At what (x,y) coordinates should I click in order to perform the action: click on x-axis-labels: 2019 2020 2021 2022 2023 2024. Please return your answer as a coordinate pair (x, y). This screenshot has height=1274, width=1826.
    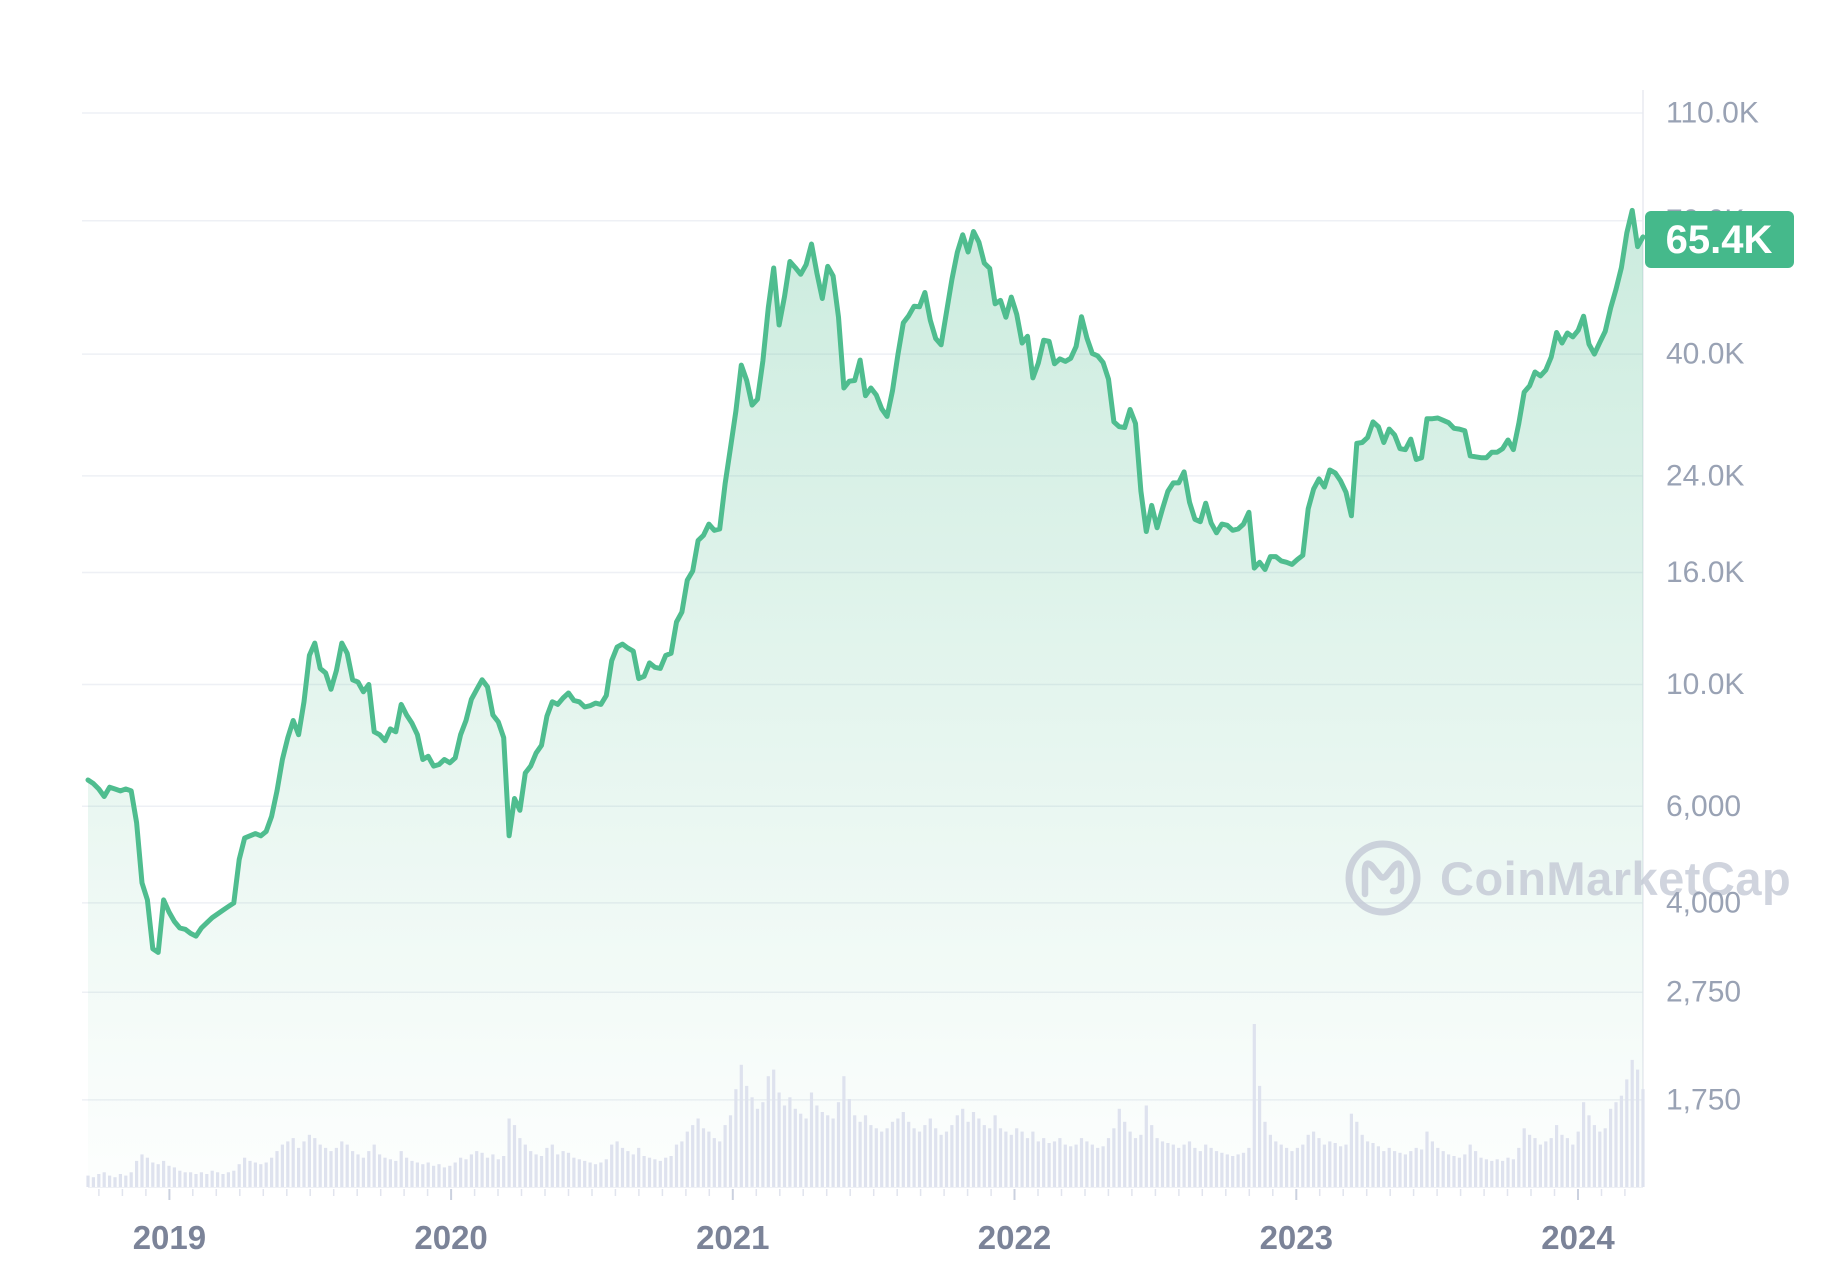
    Looking at the image, I should click on (874, 1237).